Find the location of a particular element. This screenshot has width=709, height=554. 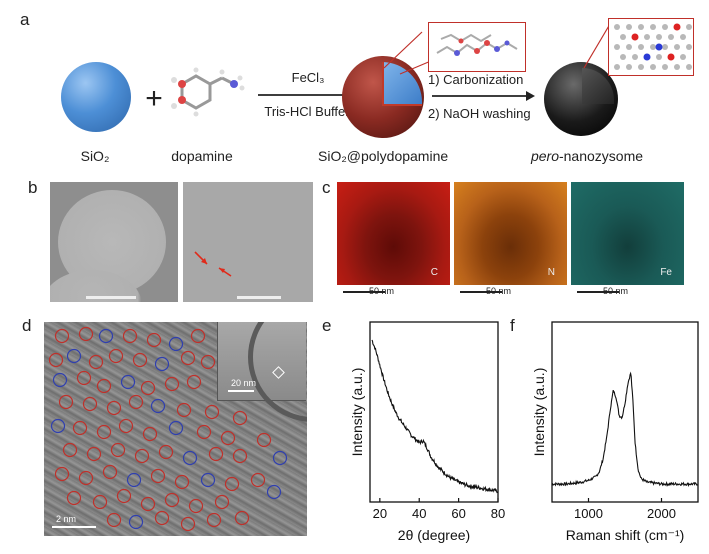

sio2-sphere is located at coordinates (96, 97).